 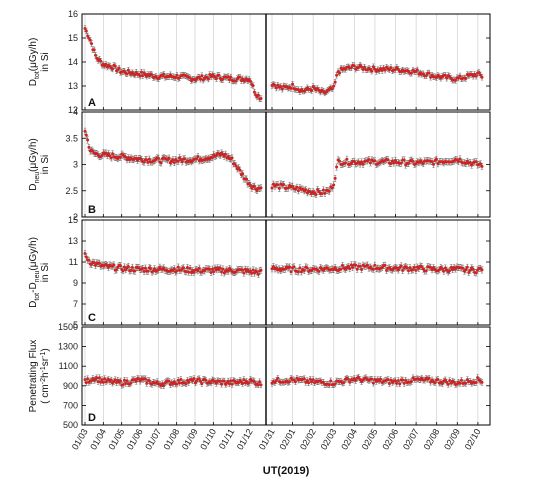 What do you see at coordinates (92, 210) in the screenshot?
I see `panel-label: B` at bounding box center [92, 210].